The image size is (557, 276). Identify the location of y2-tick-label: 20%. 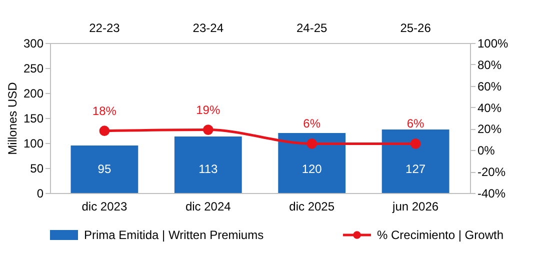
(490, 129).